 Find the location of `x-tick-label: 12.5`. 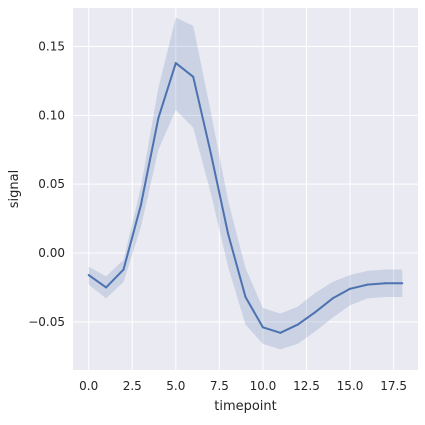

x-tick-label: 12.5 is located at coordinates (306, 386).